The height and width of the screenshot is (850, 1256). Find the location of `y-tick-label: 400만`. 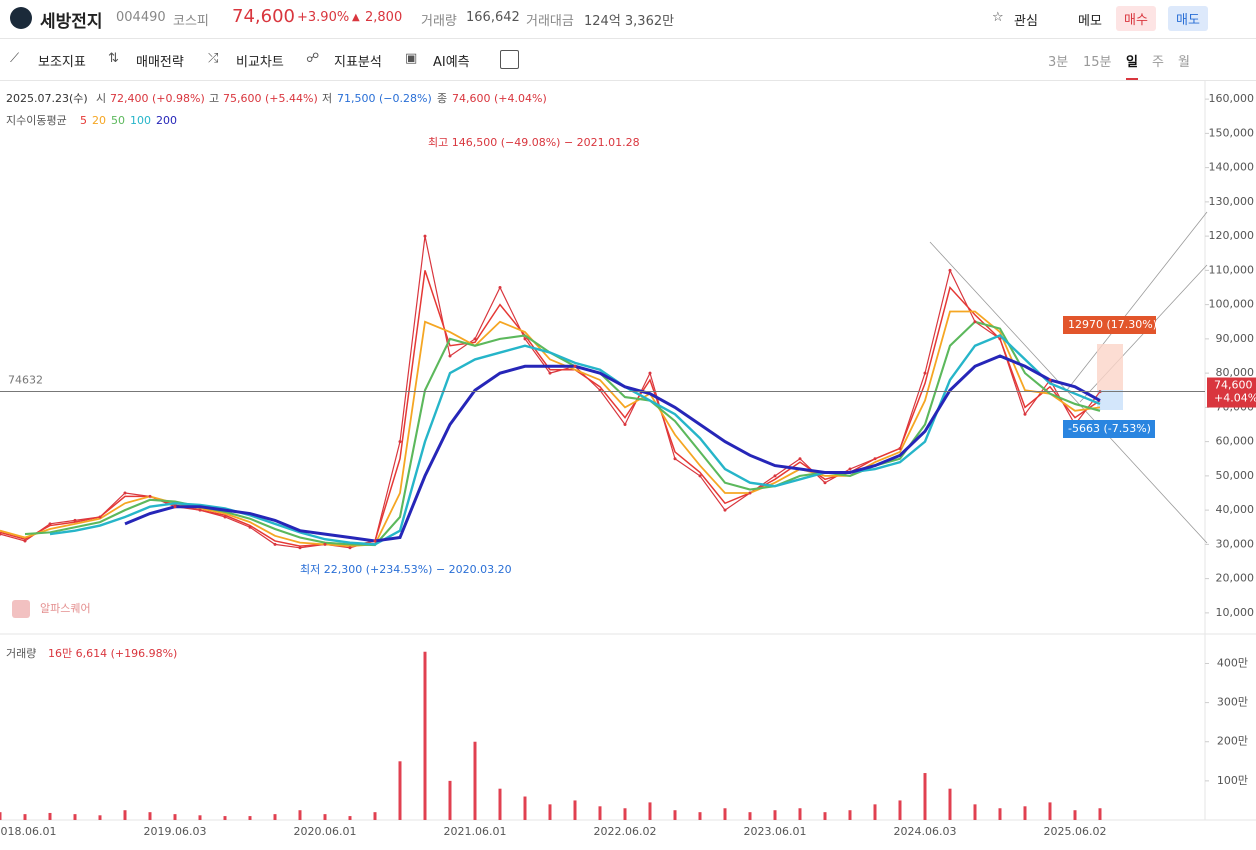

y-tick-label: 400만 is located at coordinates (1232, 662).